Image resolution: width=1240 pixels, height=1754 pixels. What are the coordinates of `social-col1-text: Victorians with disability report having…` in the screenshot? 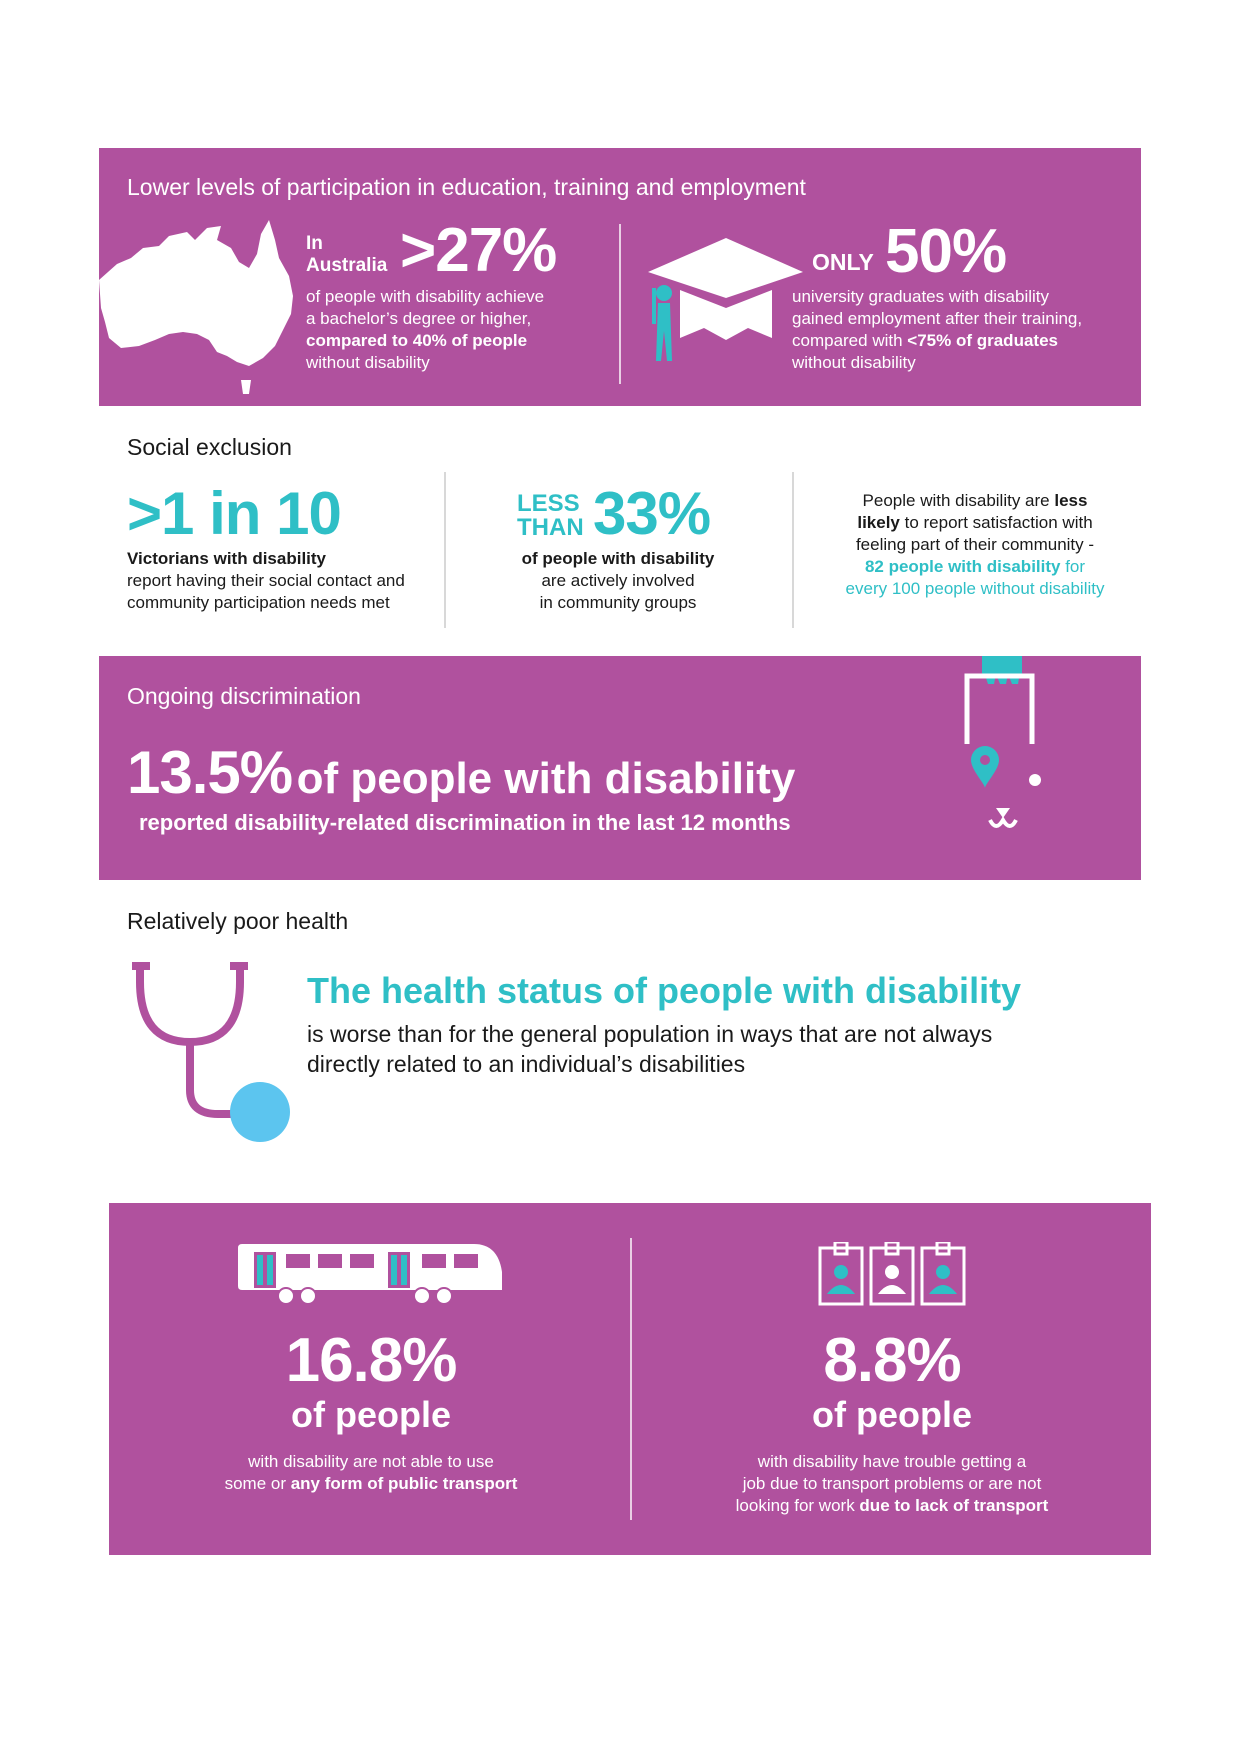 It's located at (287, 581).